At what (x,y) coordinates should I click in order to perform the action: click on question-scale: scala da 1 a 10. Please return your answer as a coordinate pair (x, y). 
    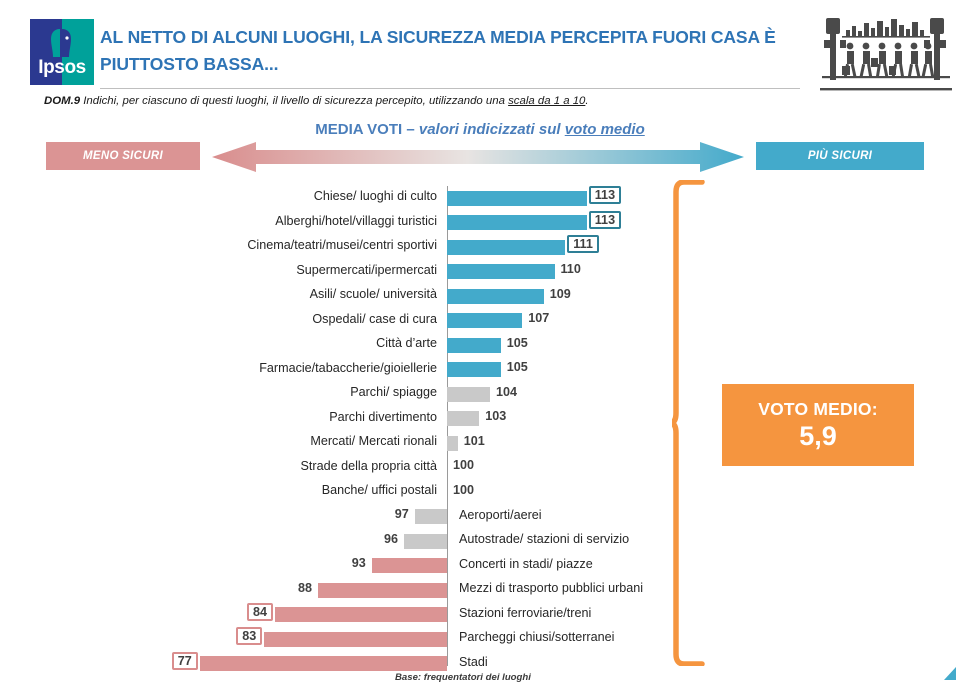
    Looking at the image, I should click on (547, 101).